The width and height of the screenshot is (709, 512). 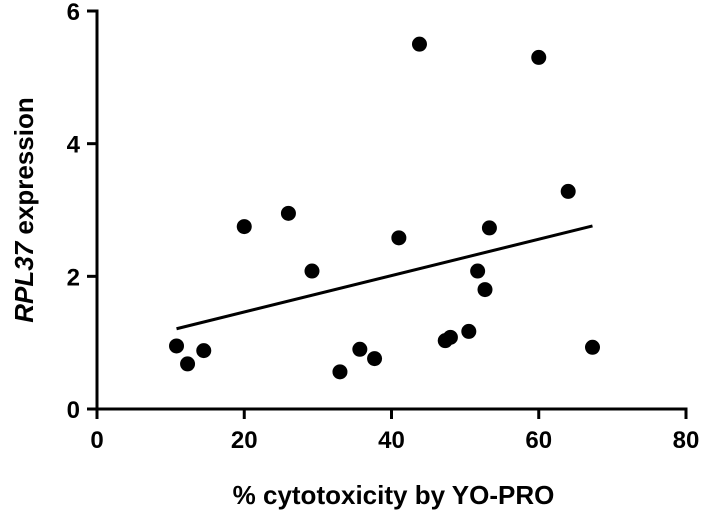 I want to click on y-axis-title: RPL37 expression, so click(x=24, y=209).